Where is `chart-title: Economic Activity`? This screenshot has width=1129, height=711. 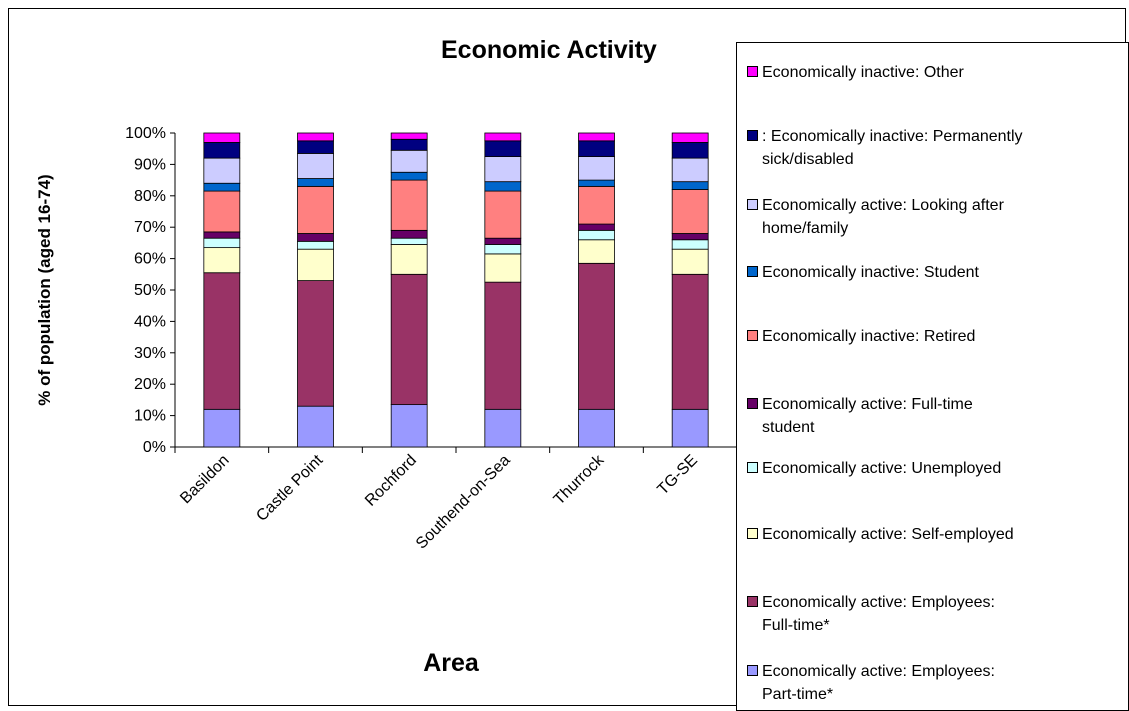 chart-title: Economic Activity is located at coordinates (549, 50).